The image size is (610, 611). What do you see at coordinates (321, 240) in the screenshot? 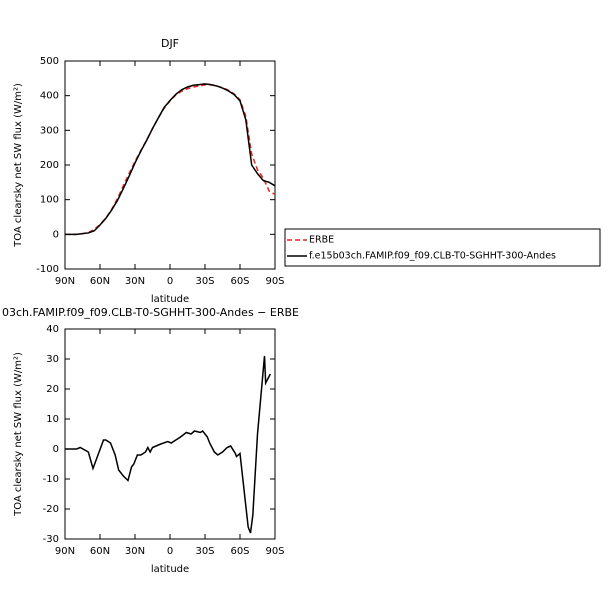
I see `legend-label: ERBE` at bounding box center [321, 240].